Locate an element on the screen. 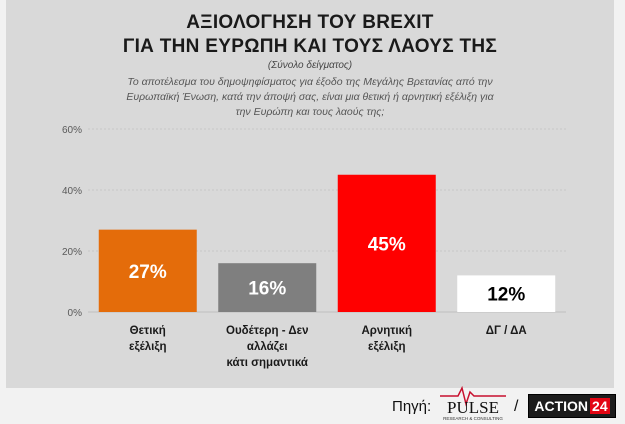  bar-value-label: 16% is located at coordinates (267, 289).